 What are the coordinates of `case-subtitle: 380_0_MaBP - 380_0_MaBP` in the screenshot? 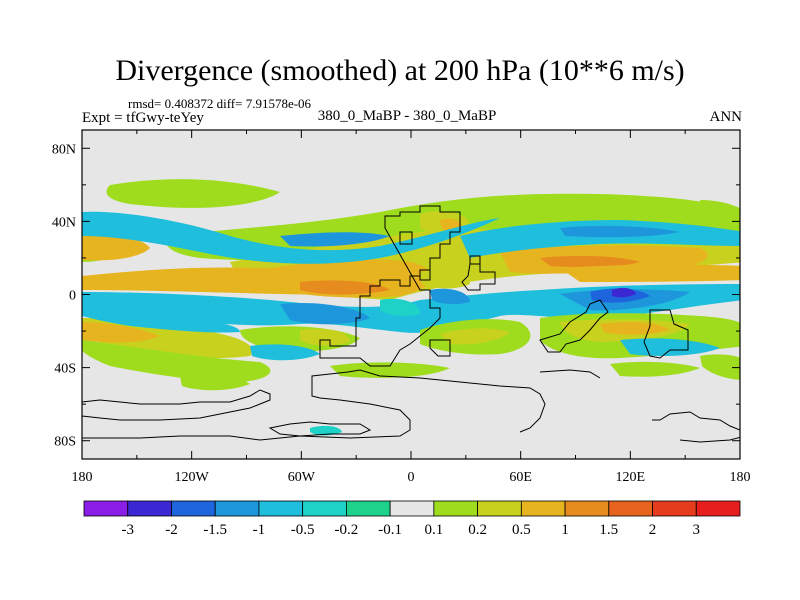 It's located at (407, 116).